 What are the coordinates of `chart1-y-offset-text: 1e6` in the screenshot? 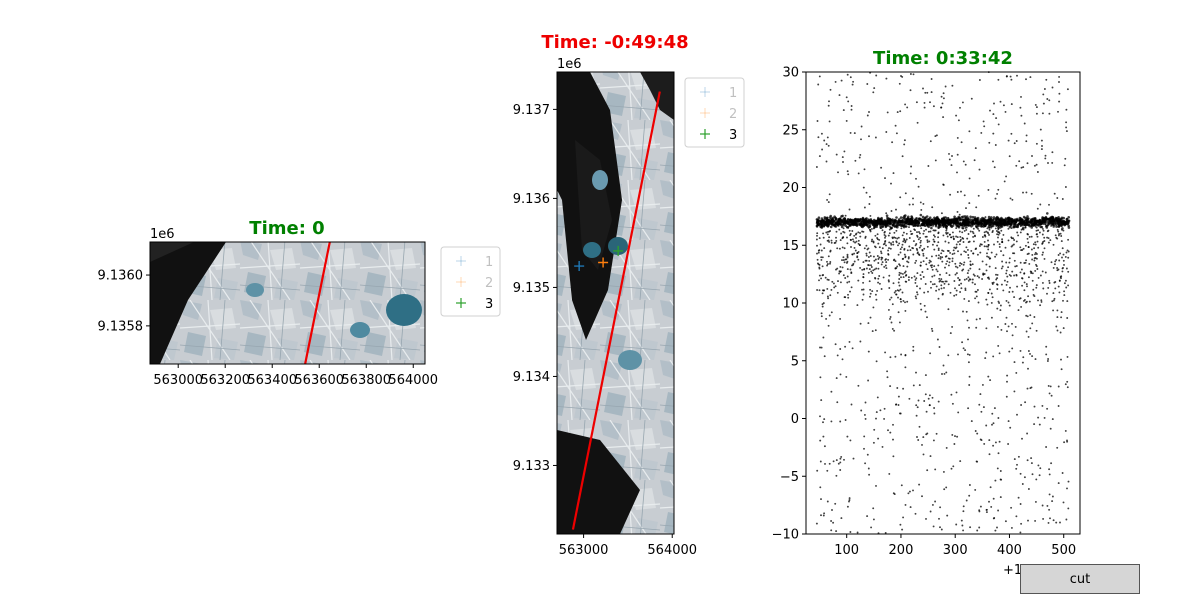 It's located at (162, 234).